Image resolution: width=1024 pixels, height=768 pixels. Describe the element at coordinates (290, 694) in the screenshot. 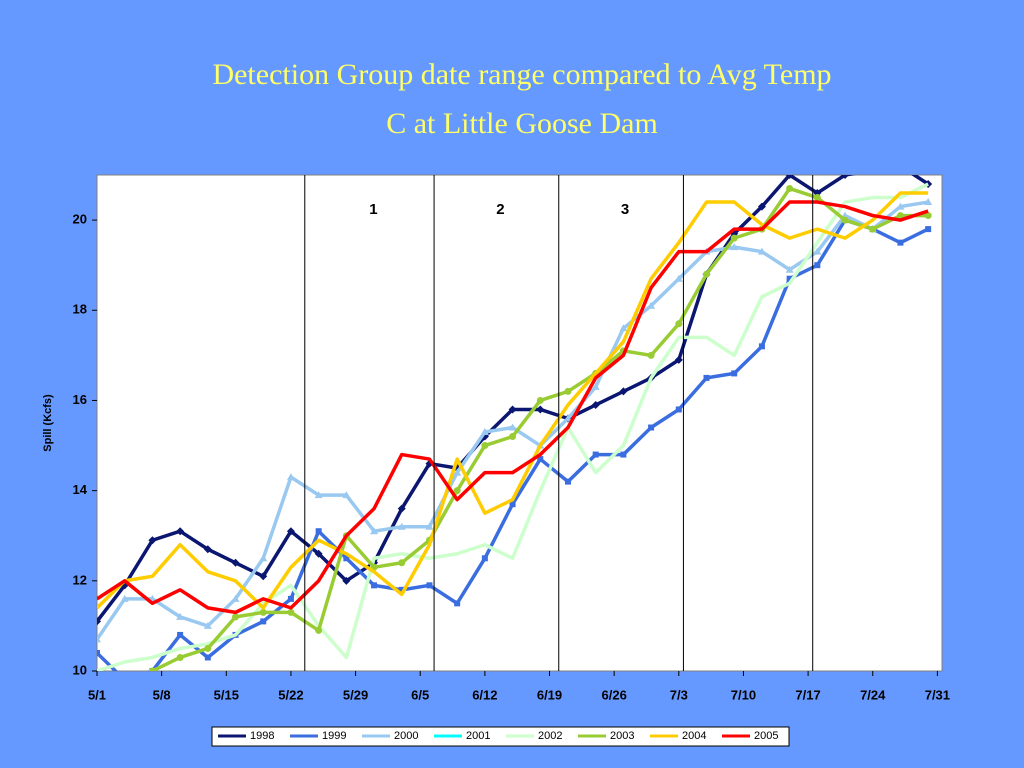

I see `x-tick-label: 5/22` at that location.